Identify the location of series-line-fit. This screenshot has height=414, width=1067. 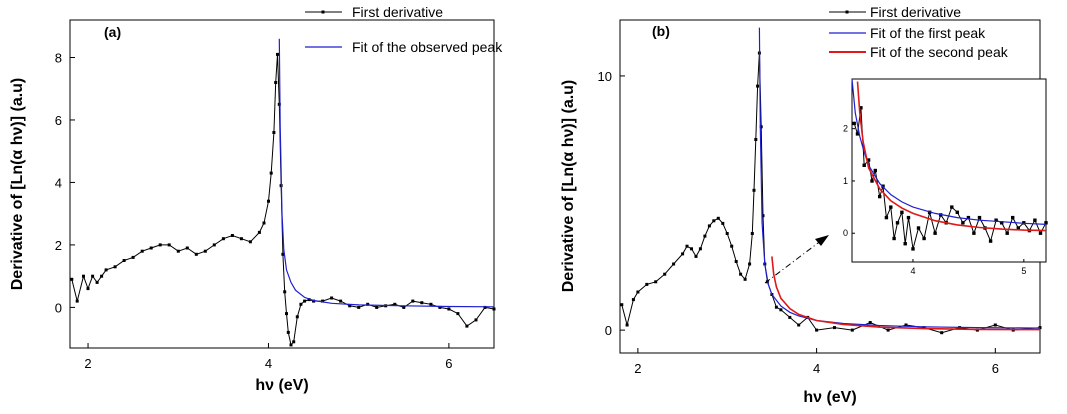
(386, 173).